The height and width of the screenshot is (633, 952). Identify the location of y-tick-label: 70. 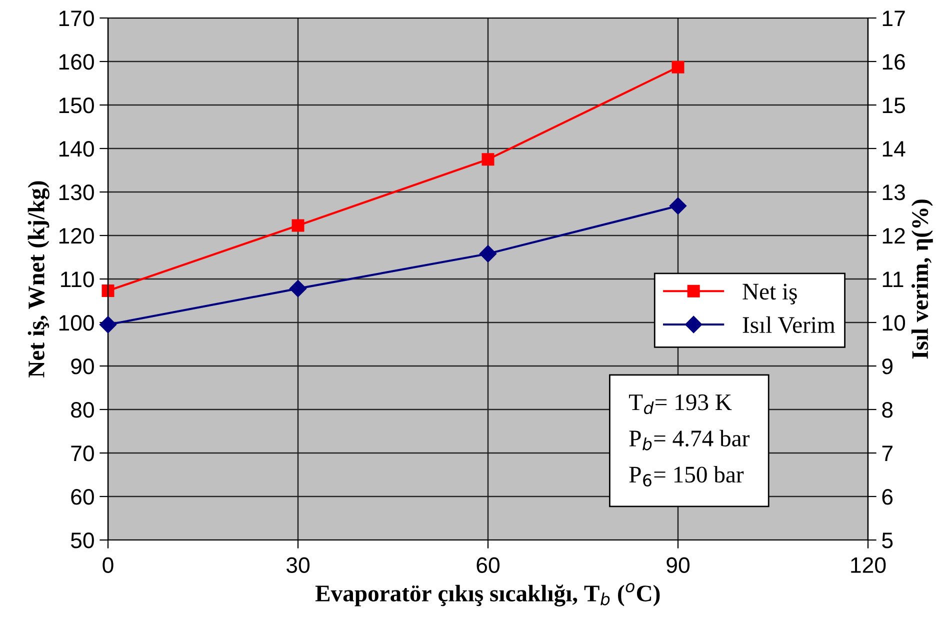
(82, 454).